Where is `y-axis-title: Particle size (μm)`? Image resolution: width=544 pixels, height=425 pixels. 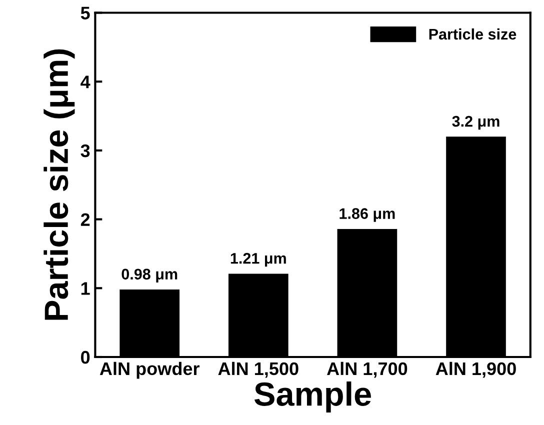 y-axis-title: Particle size (μm) is located at coordinates (59, 184).